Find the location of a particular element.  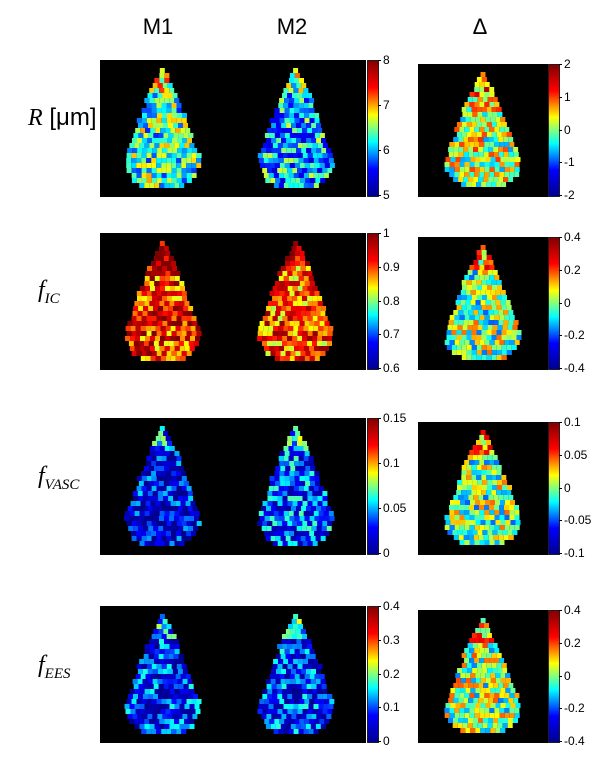

row-label-1: fIC is located at coordinates (49, 292).